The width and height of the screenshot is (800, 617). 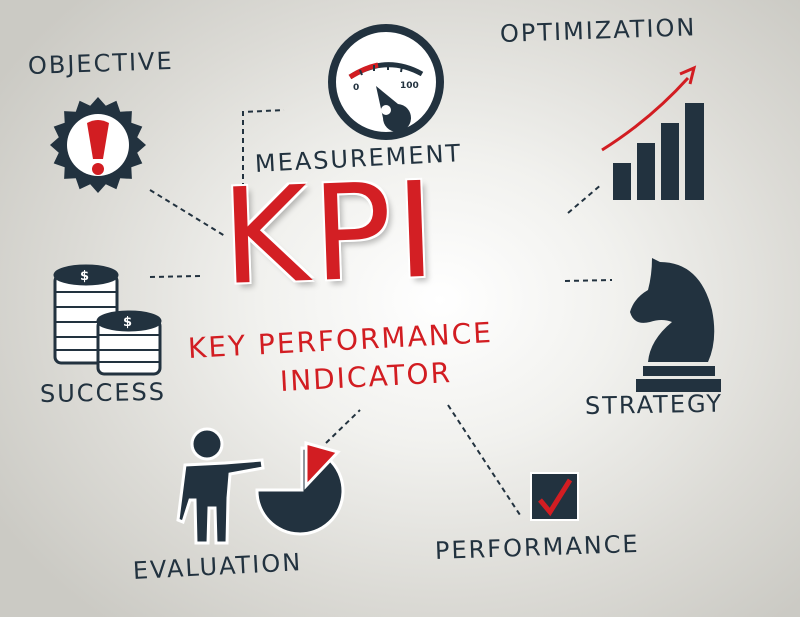 What do you see at coordinates (675, 325) in the screenshot?
I see `chess-knight-icon` at bounding box center [675, 325].